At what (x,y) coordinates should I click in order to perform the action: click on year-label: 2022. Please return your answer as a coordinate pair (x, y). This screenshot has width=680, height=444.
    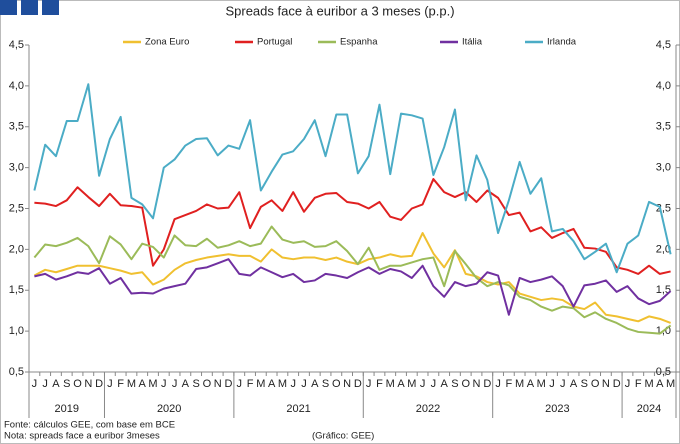
    Looking at the image, I should click on (428, 409).